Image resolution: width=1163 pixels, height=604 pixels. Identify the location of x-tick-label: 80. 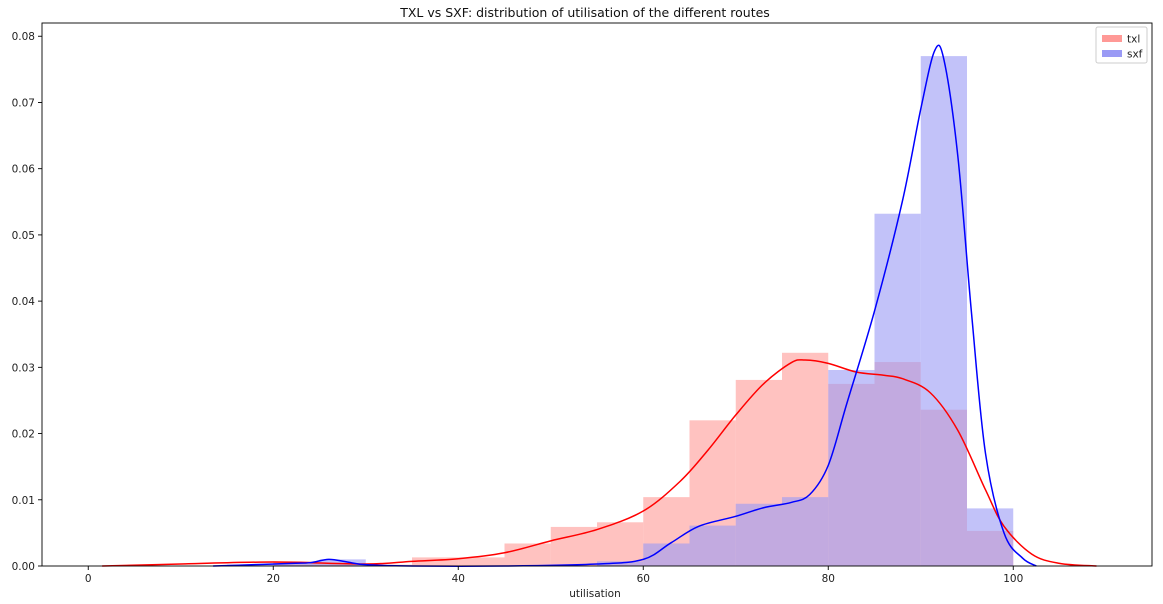
(828, 579).